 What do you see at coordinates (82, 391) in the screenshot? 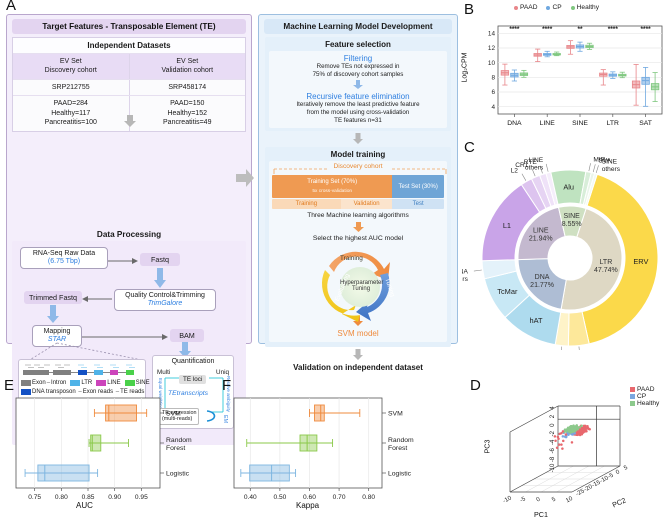
I see `te-legend-row-2: DNA transposon – Exon reads – TE reads` at bounding box center [82, 391].